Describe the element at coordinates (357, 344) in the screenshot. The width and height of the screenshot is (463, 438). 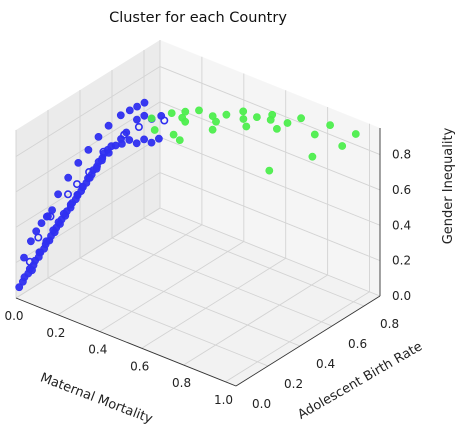
I see `y-tick-label: 0.6` at that location.